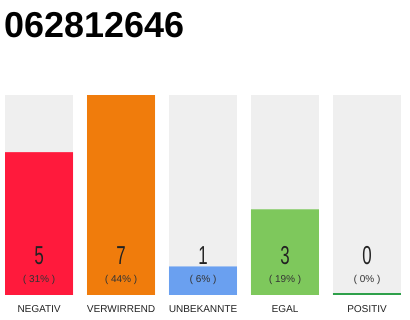 The height and width of the screenshot is (320, 410). I want to click on annotation: ( 31% ), so click(39, 279).